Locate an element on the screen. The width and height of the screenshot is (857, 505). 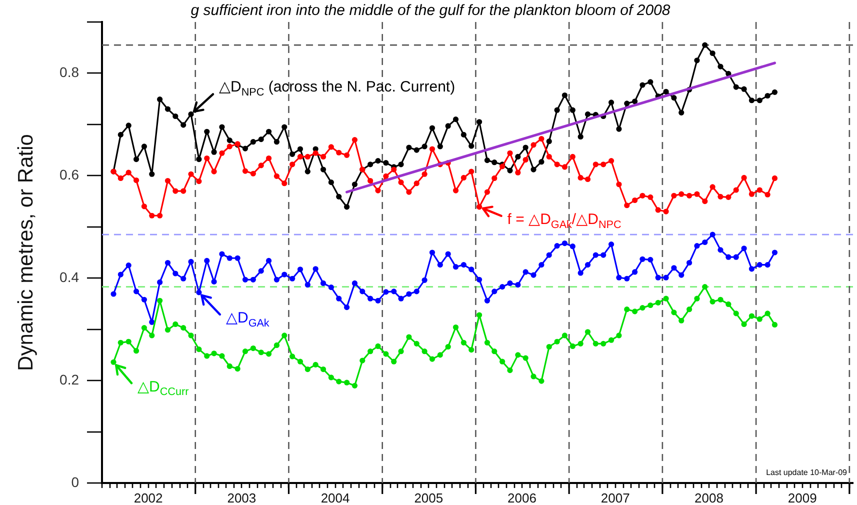
x-tick-label: 2008 is located at coordinates (709, 497).